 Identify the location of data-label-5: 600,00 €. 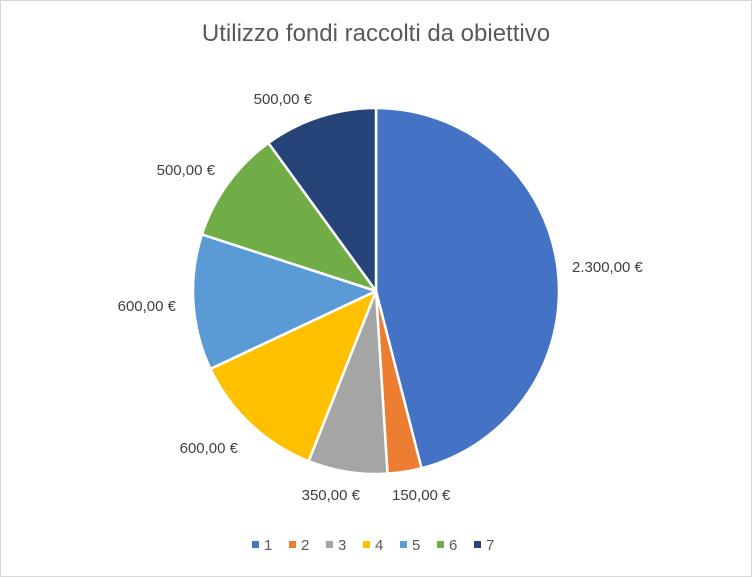
(147, 306).